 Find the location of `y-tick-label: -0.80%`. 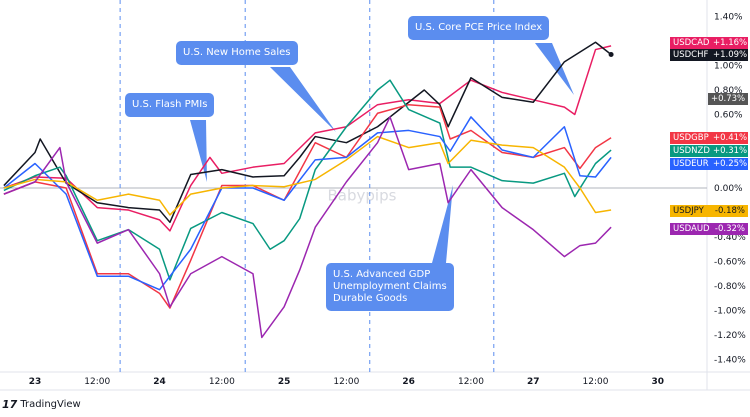

y-tick-label: -0.80% is located at coordinates (730, 287).